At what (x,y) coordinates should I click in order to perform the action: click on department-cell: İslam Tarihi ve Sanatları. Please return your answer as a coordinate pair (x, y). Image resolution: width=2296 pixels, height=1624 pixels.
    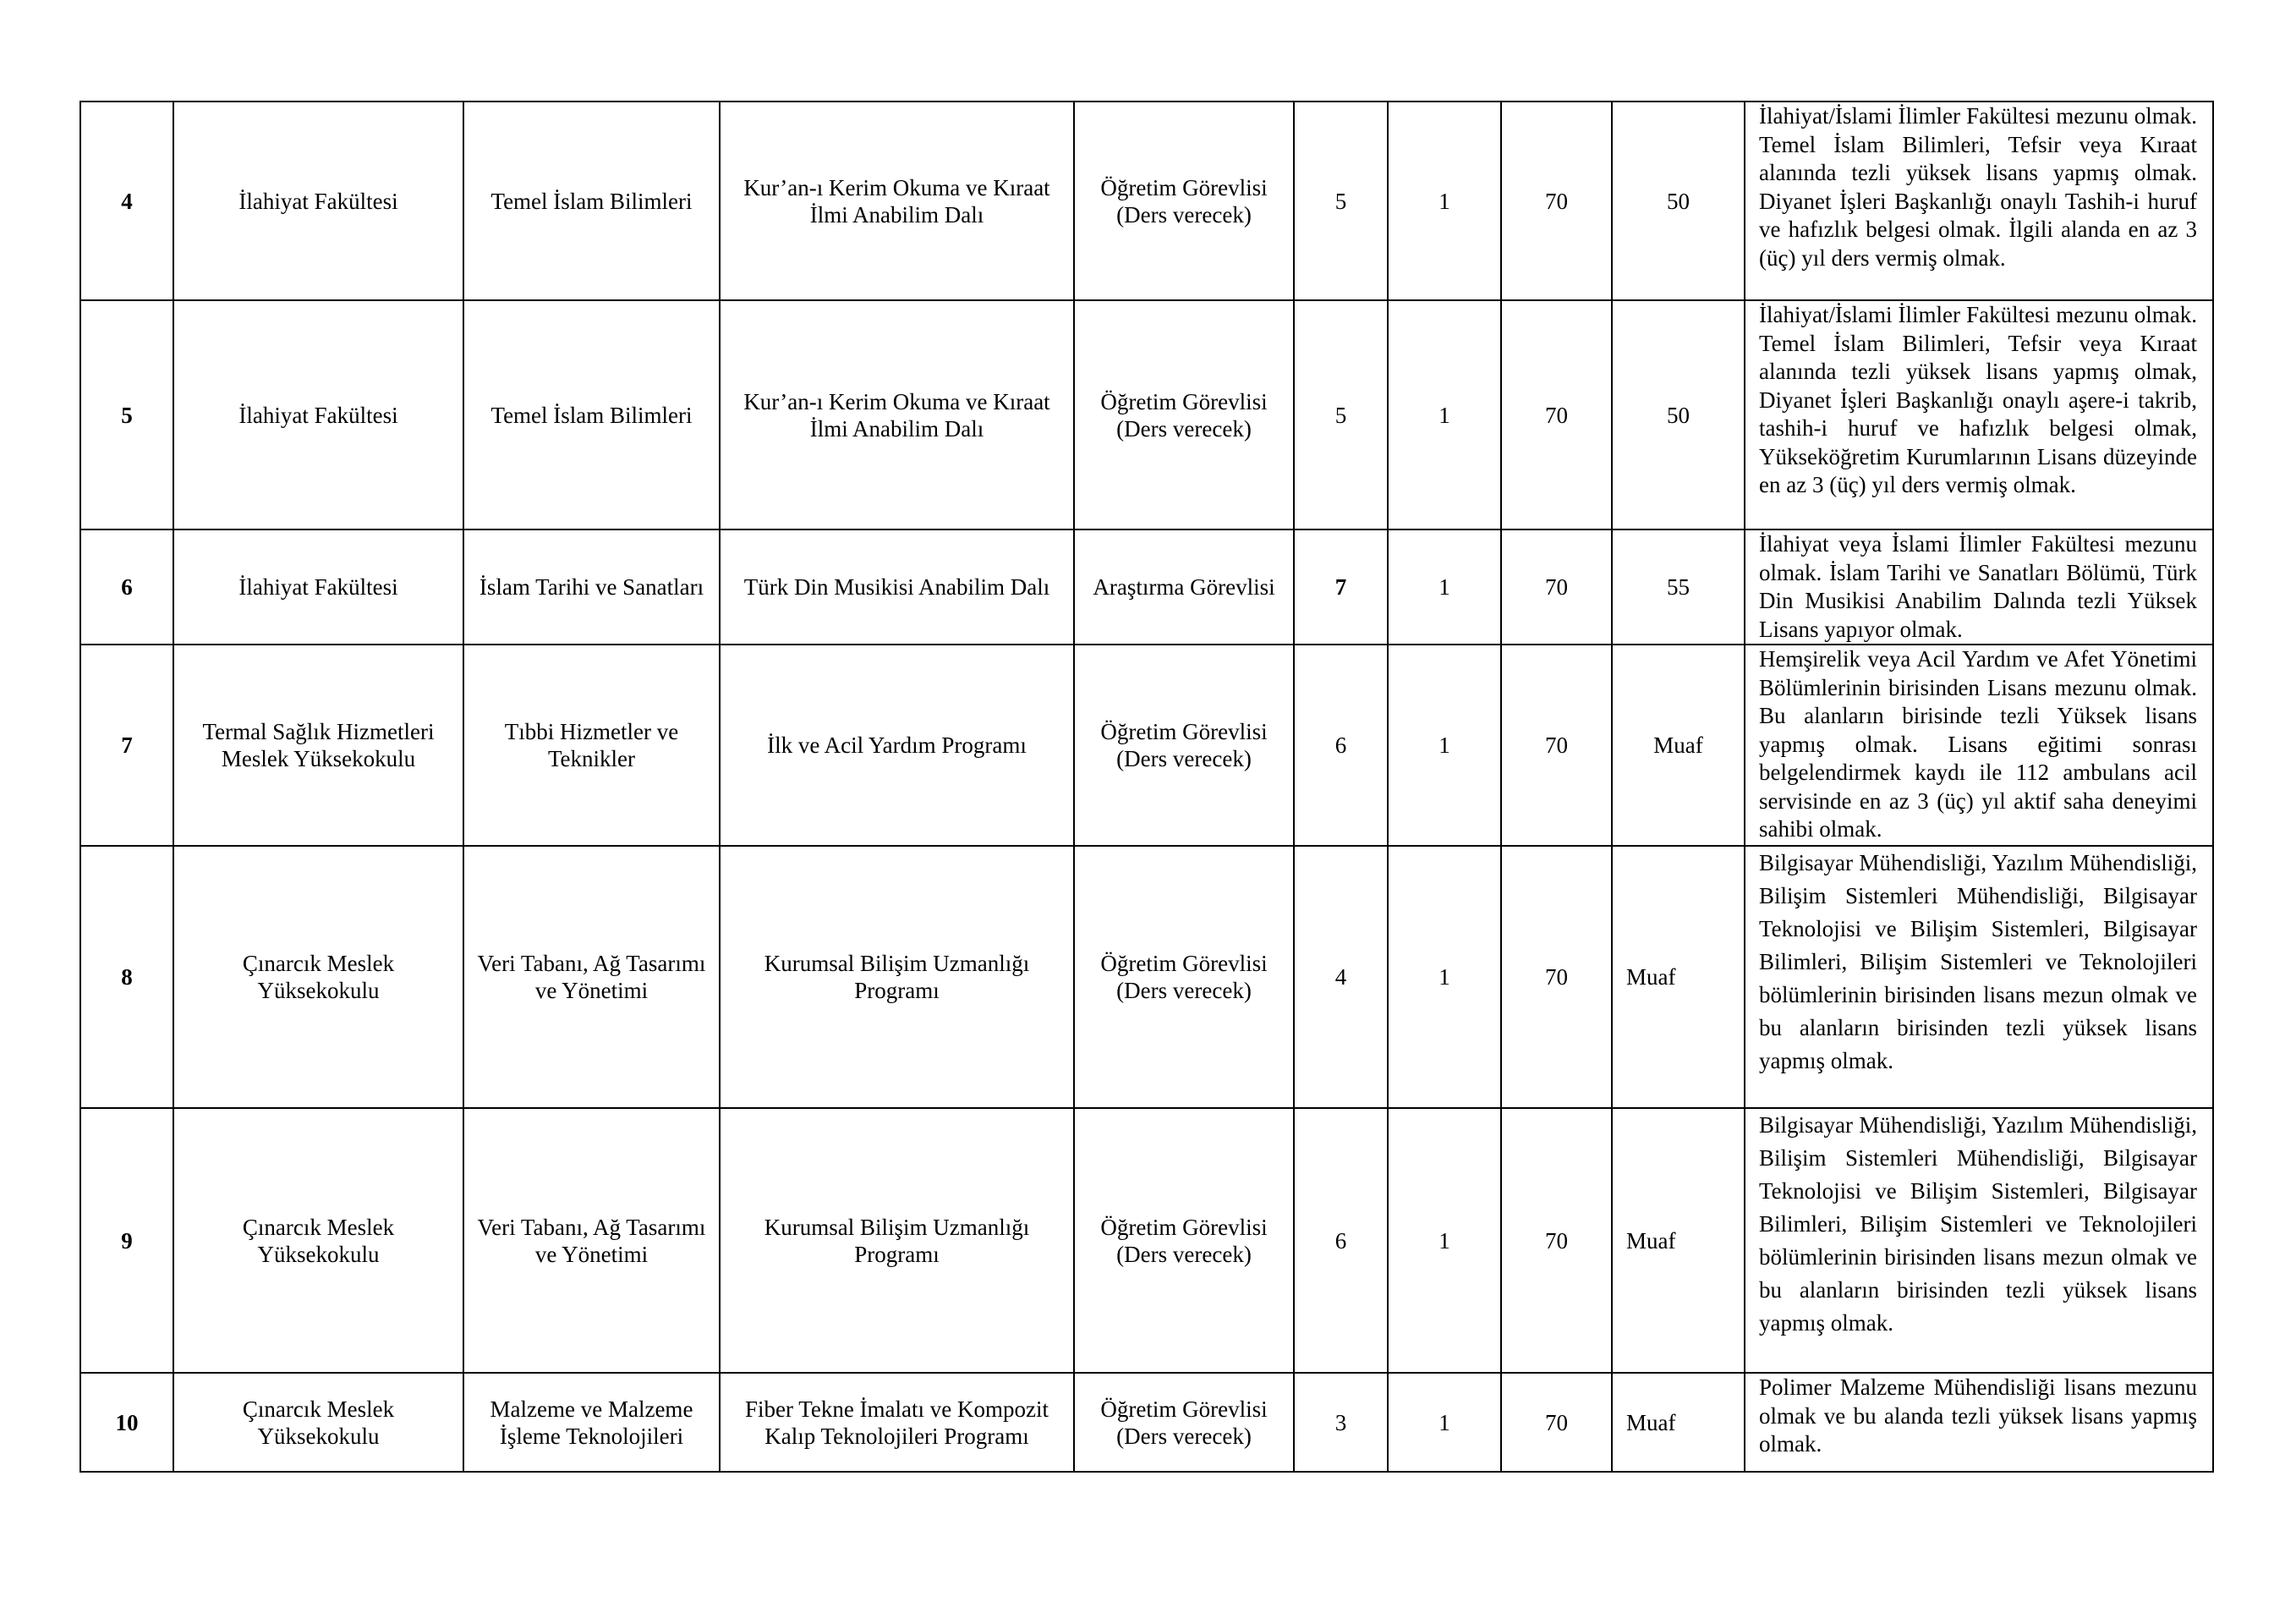
    Looking at the image, I should click on (592, 587).